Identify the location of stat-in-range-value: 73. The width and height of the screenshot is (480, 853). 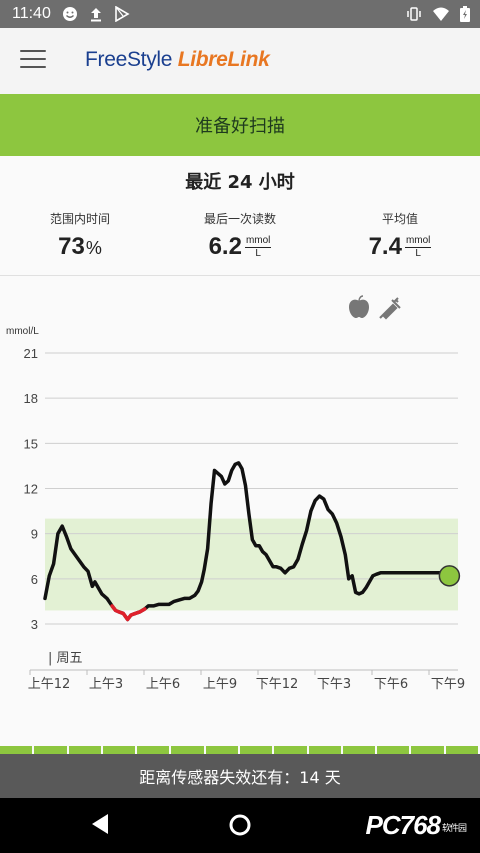
(71, 246).